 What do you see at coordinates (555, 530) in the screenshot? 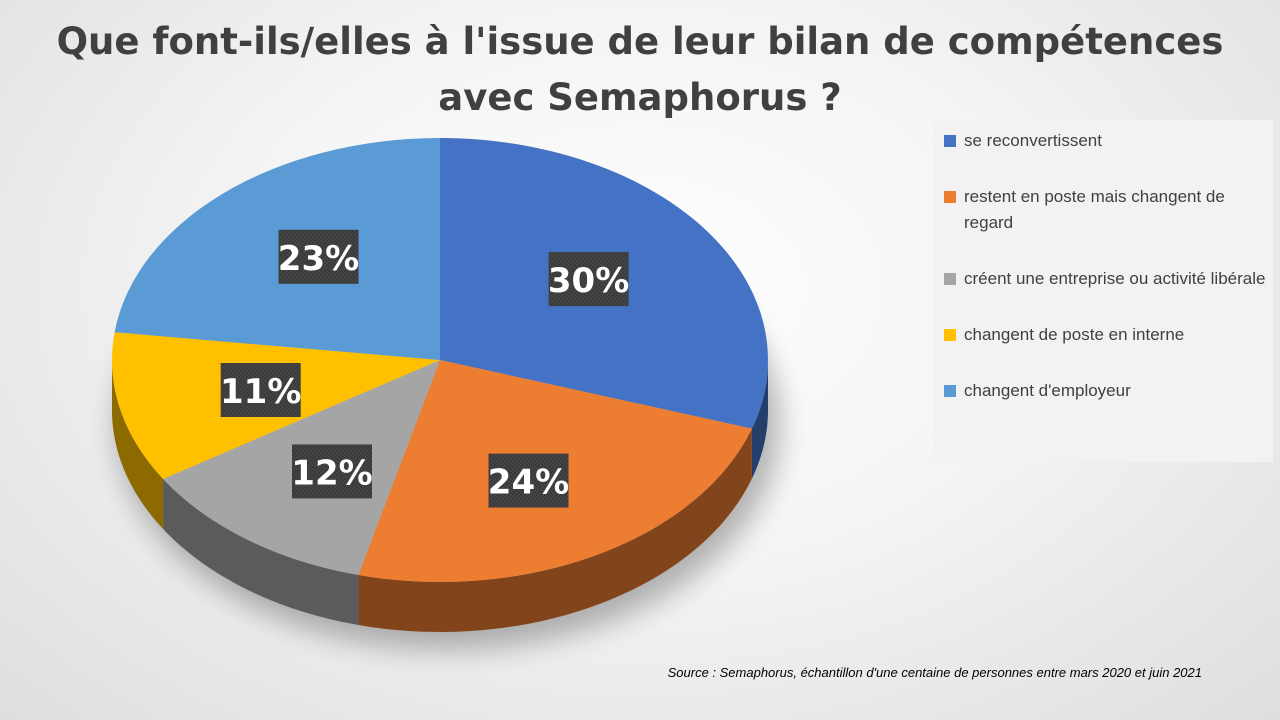
I see `pie-side-restent-en-poste-mais-changent-de-regard` at bounding box center [555, 530].